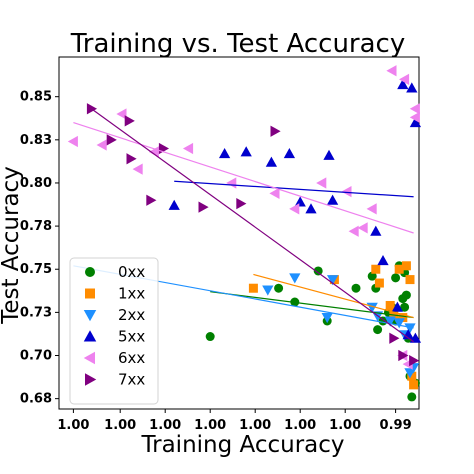 This screenshot has width=474, height=474. What do you see at coordinates (12, 245) in the screenshot?
I see `y-axis-label: Test Accuracy` at bounding box center [12, 245].